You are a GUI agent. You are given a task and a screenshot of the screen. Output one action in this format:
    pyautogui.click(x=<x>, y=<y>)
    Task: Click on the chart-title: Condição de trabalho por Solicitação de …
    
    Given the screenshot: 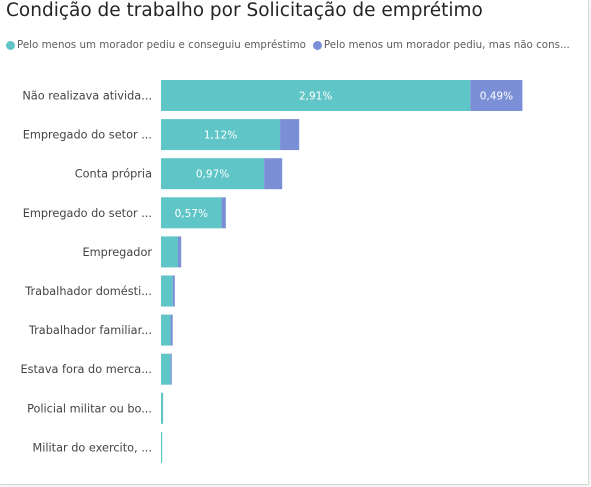 What is the action you would take?
    pyautogui.click(x=244, y=10)
    